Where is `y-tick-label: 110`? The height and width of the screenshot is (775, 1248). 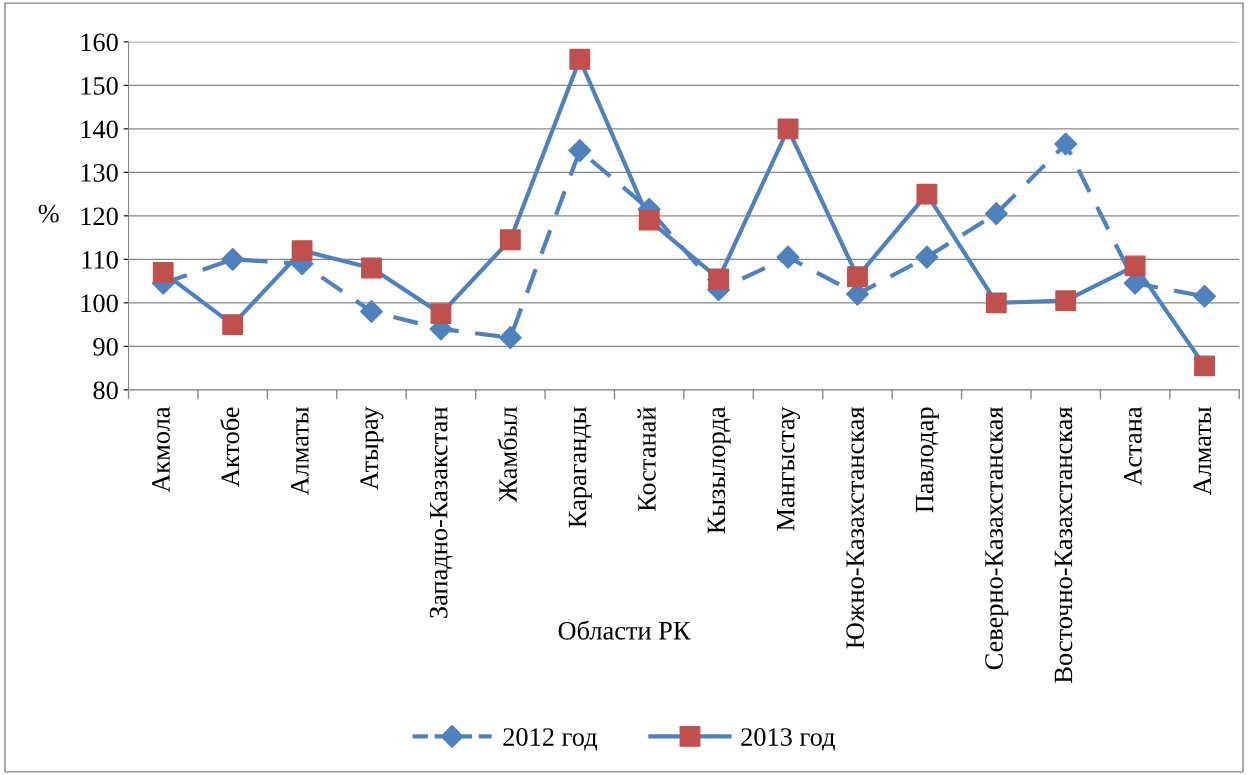 y-tick-label: 110 is located at coordinates (100, 259).